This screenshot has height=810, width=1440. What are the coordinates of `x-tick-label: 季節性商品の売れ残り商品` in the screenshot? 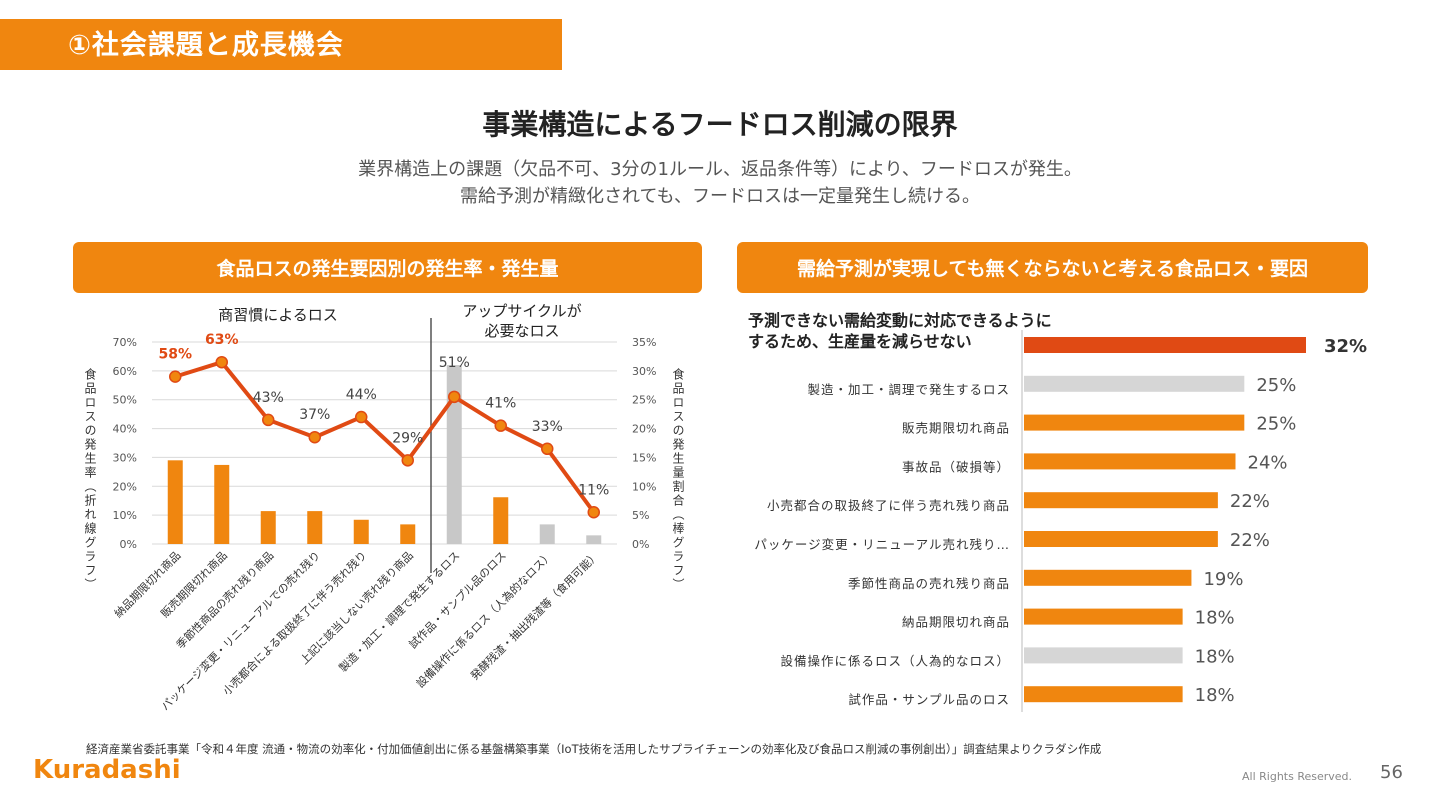 It's located at (224, 599).